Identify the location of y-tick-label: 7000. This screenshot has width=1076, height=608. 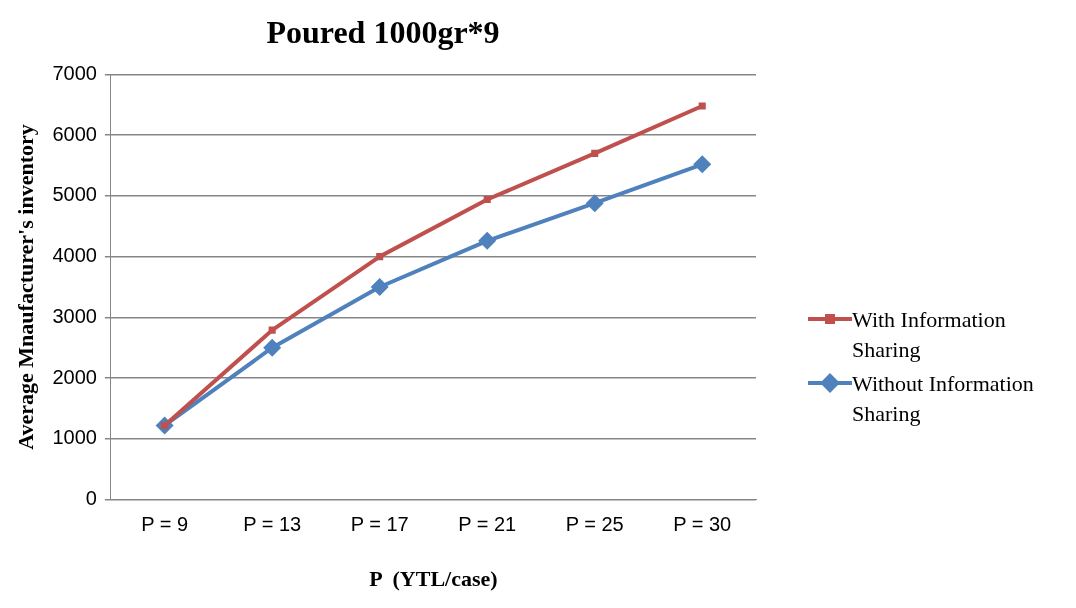
(74, 72).